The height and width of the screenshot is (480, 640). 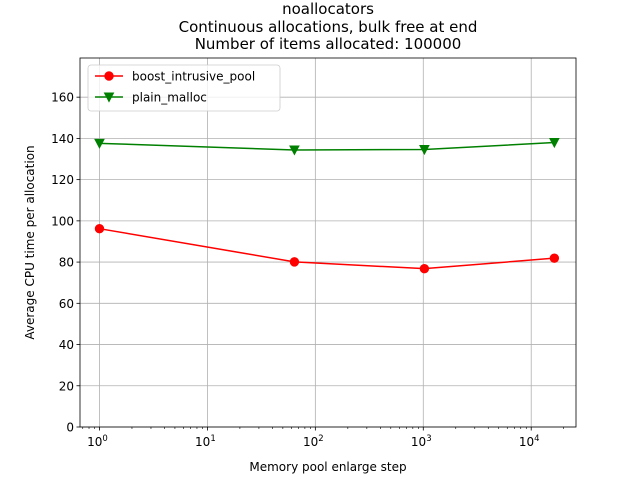 I want to click on legend-box, so click(x=184, y=88).